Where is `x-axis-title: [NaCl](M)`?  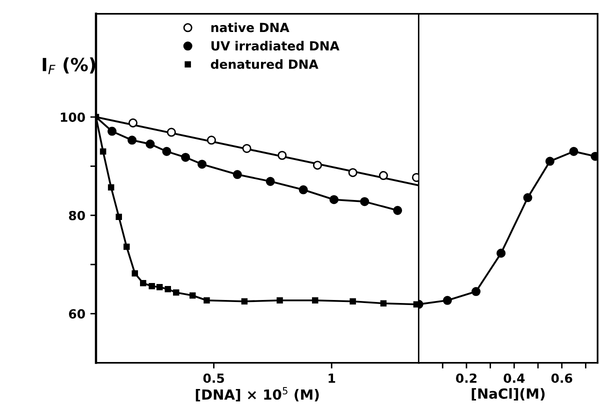
x-axis-title: [NaCl](M) is located at coordinates (508, 394).